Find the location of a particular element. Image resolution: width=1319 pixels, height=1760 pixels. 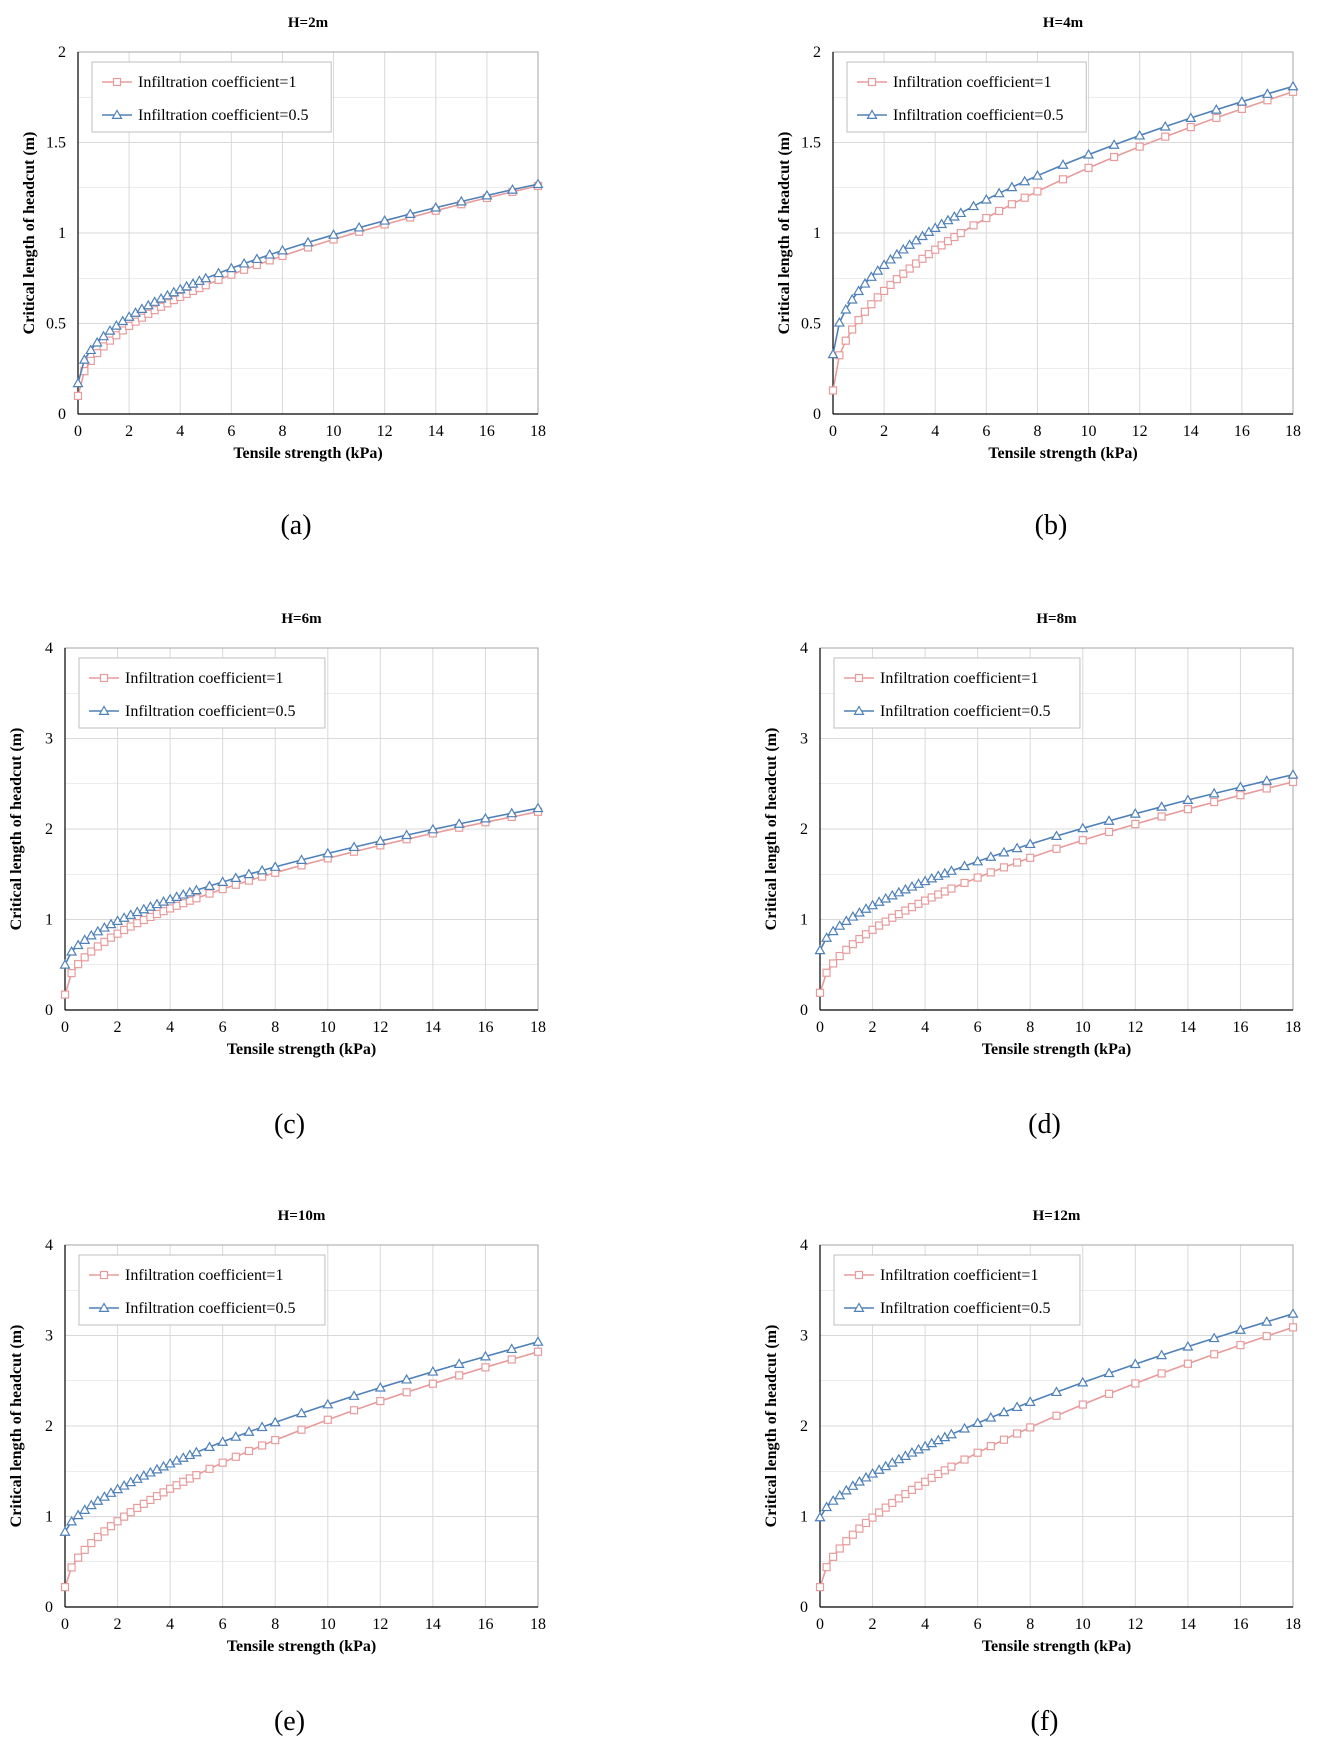

x-tick-label: 2 is located at coordinates (118, 1624).